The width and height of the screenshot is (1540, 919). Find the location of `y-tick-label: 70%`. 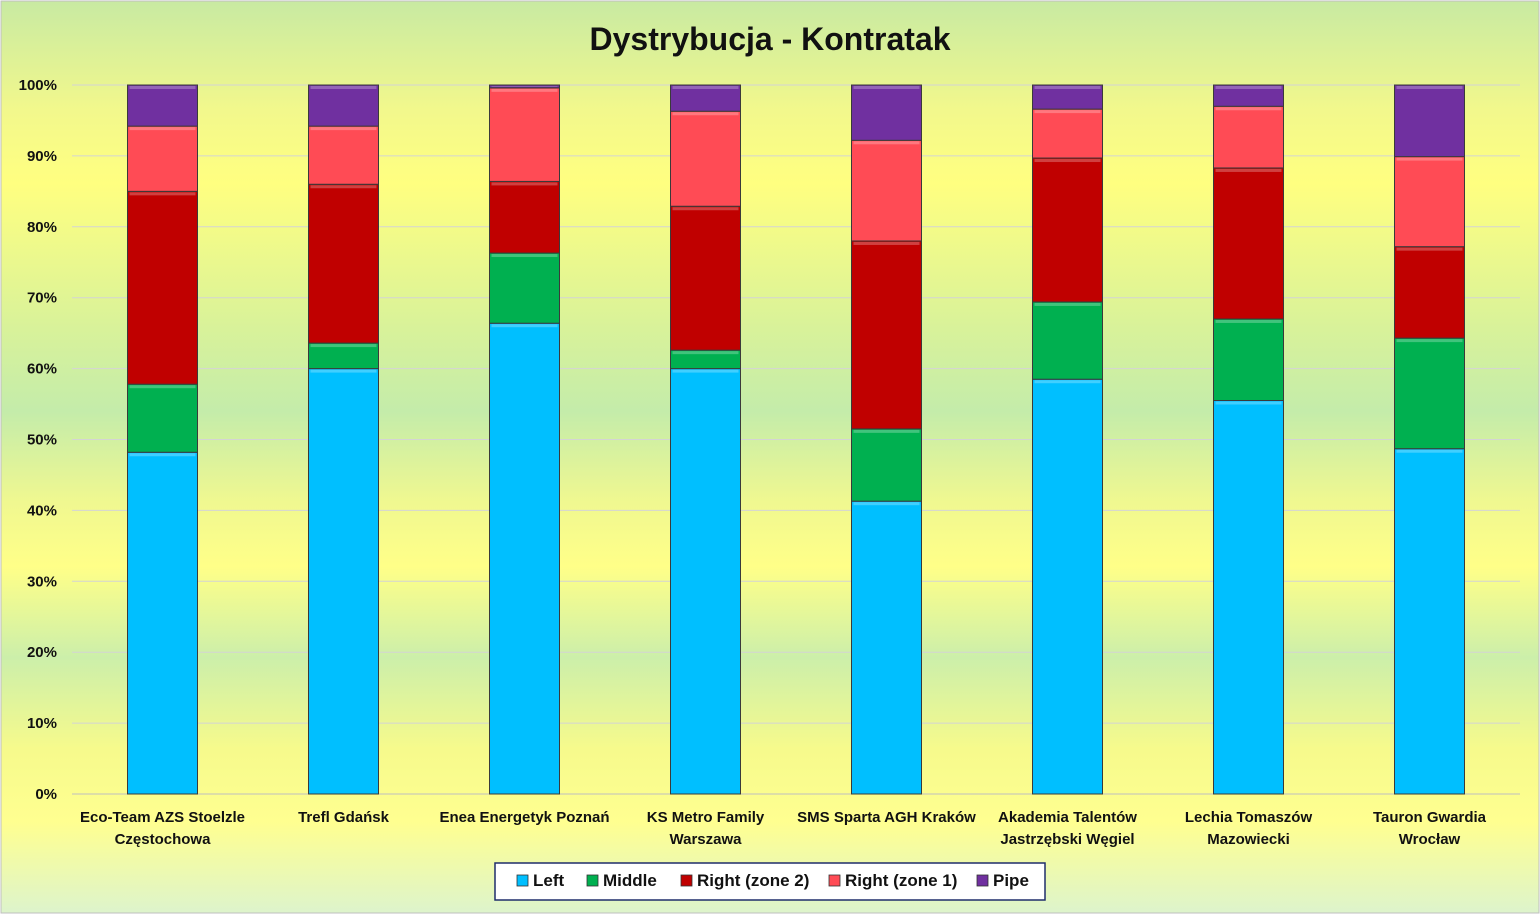

y-tick-label: 70% is located at coordinates (42, 298).